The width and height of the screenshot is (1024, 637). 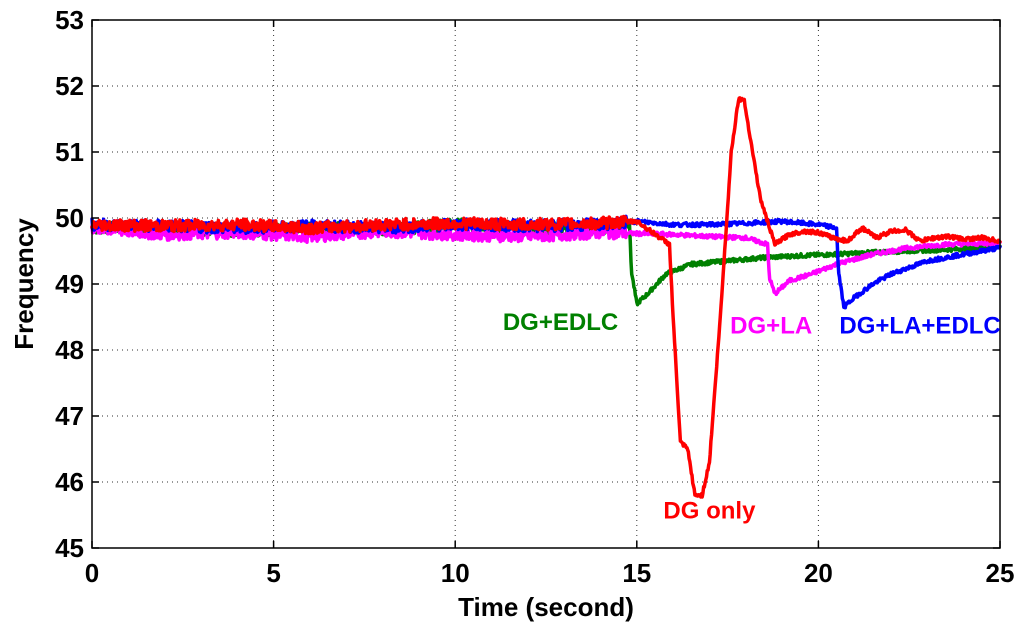 I want to click on annotation-dg-la: DG+LA, so click(x=771, y=326).